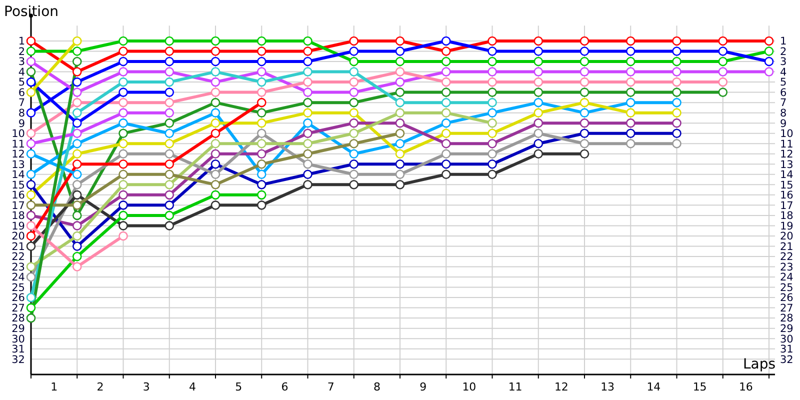  Describe the element at coordinates (18, 257) in the screenshot. I see `y-tick-label: 22` at that location.